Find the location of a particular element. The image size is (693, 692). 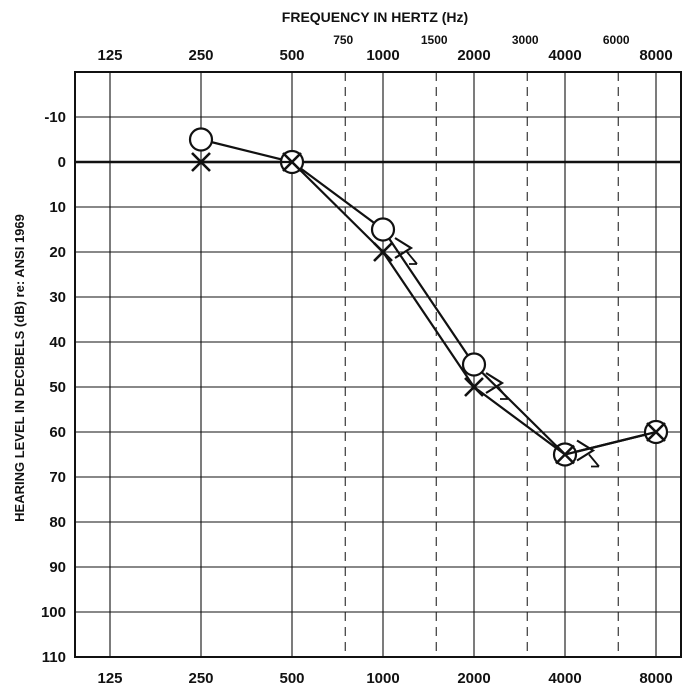

x-tick-label-top: 4000 is located at coordinates (564, 55).